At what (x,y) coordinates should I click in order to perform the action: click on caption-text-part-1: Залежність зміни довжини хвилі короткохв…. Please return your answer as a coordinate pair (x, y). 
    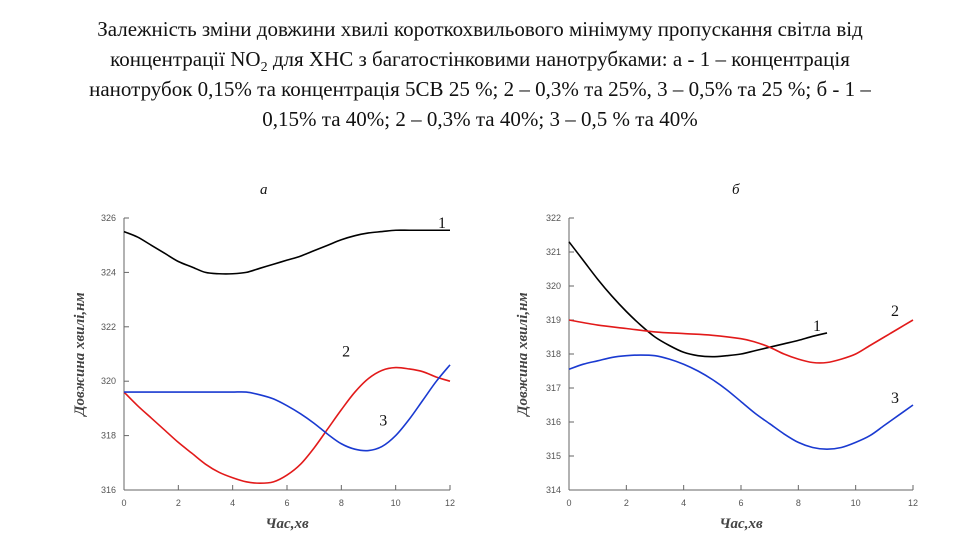
    Looking at the image, I should click on (480, 44).